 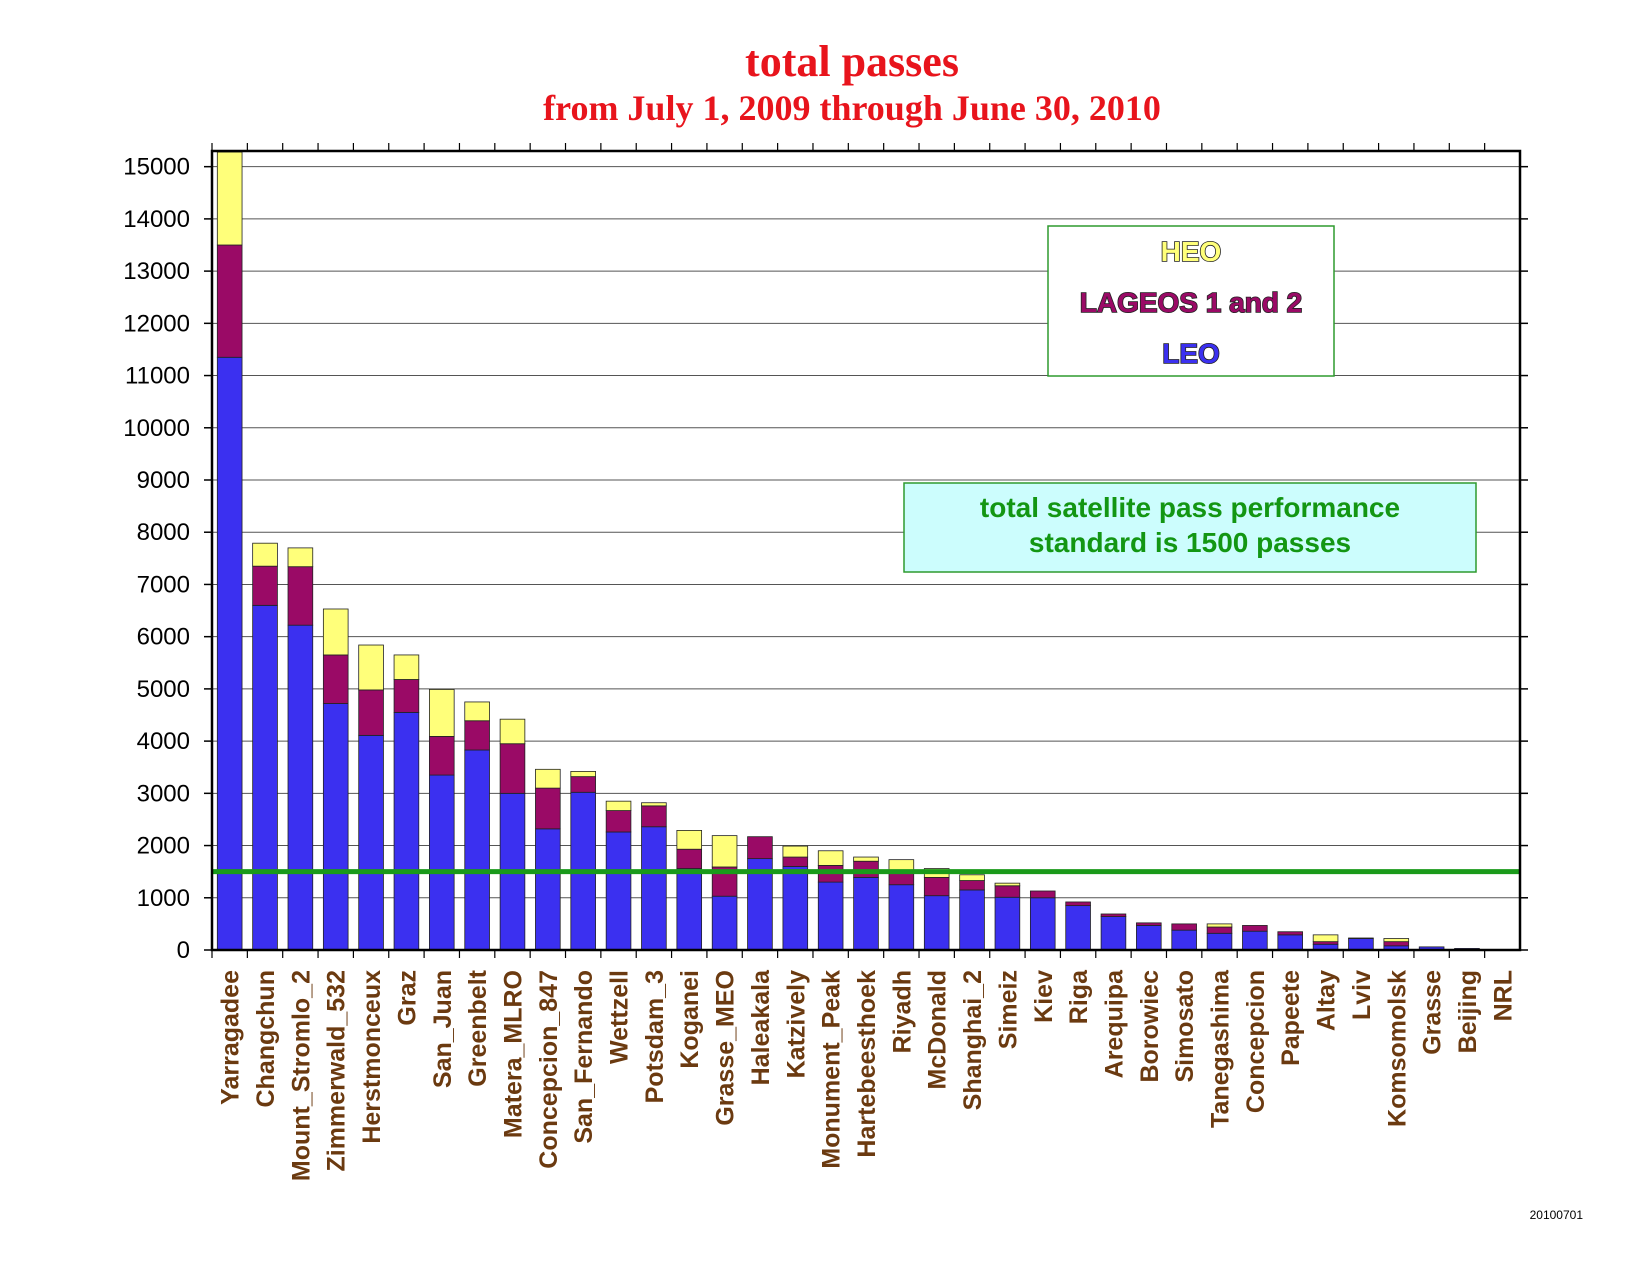 I want to click on x-tick-label: Wettzell, so click(x=620, y=1017).